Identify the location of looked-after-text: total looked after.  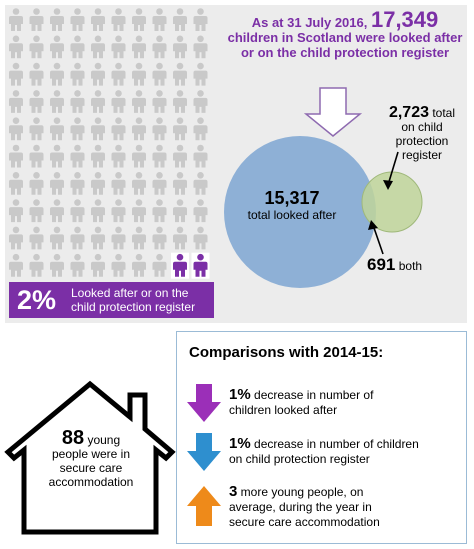
(292, 215).